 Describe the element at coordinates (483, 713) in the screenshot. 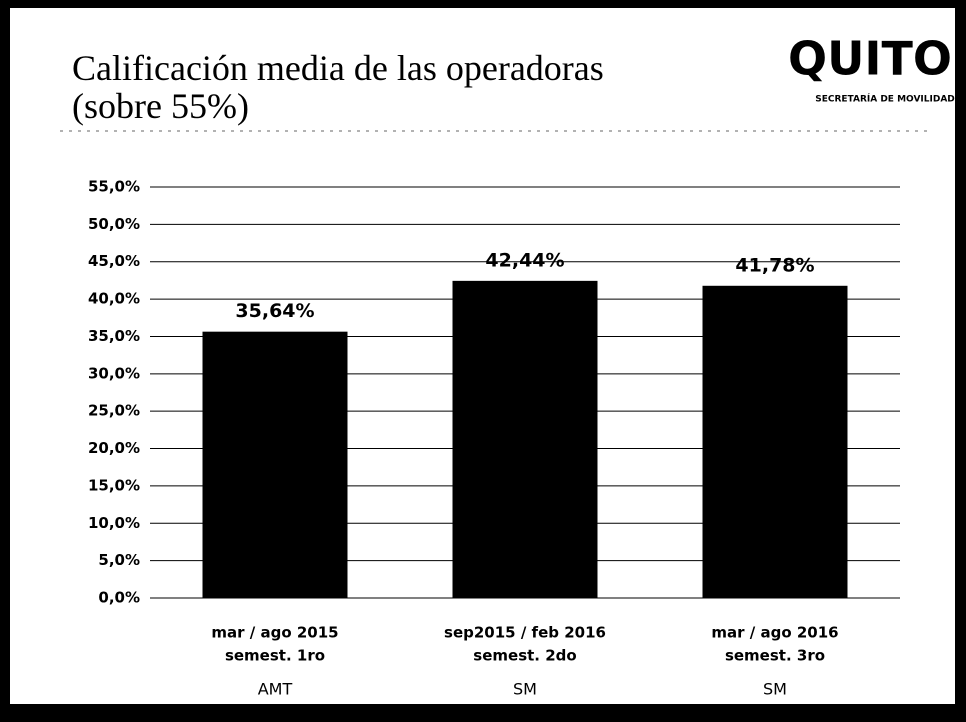

I see `bottom-band` at that location.